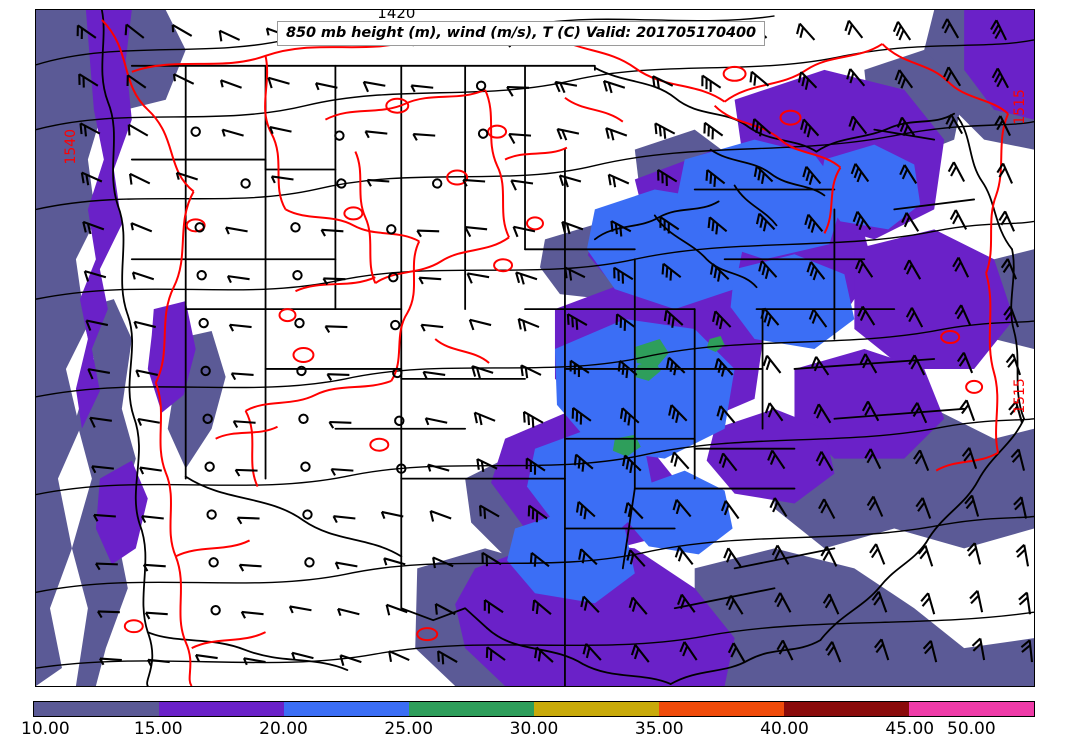  I want to click on colorbar-tick: 35.00, so click(659, 729).